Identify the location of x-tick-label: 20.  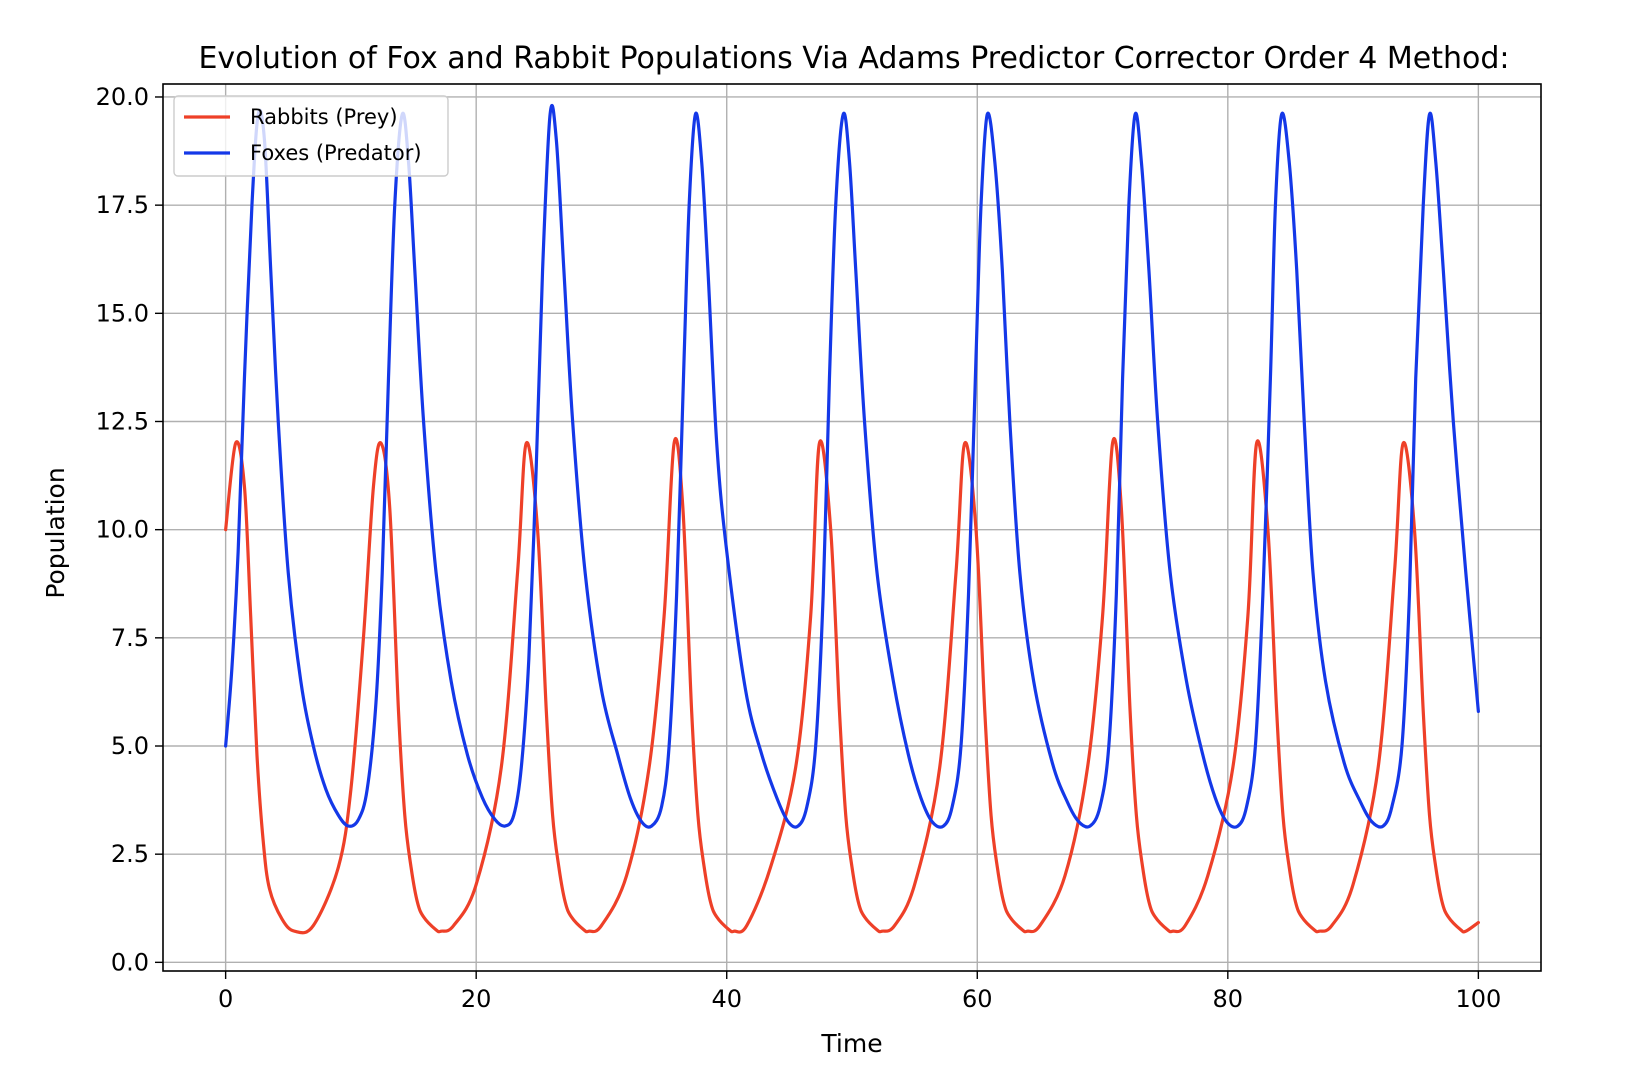
(476, 999).